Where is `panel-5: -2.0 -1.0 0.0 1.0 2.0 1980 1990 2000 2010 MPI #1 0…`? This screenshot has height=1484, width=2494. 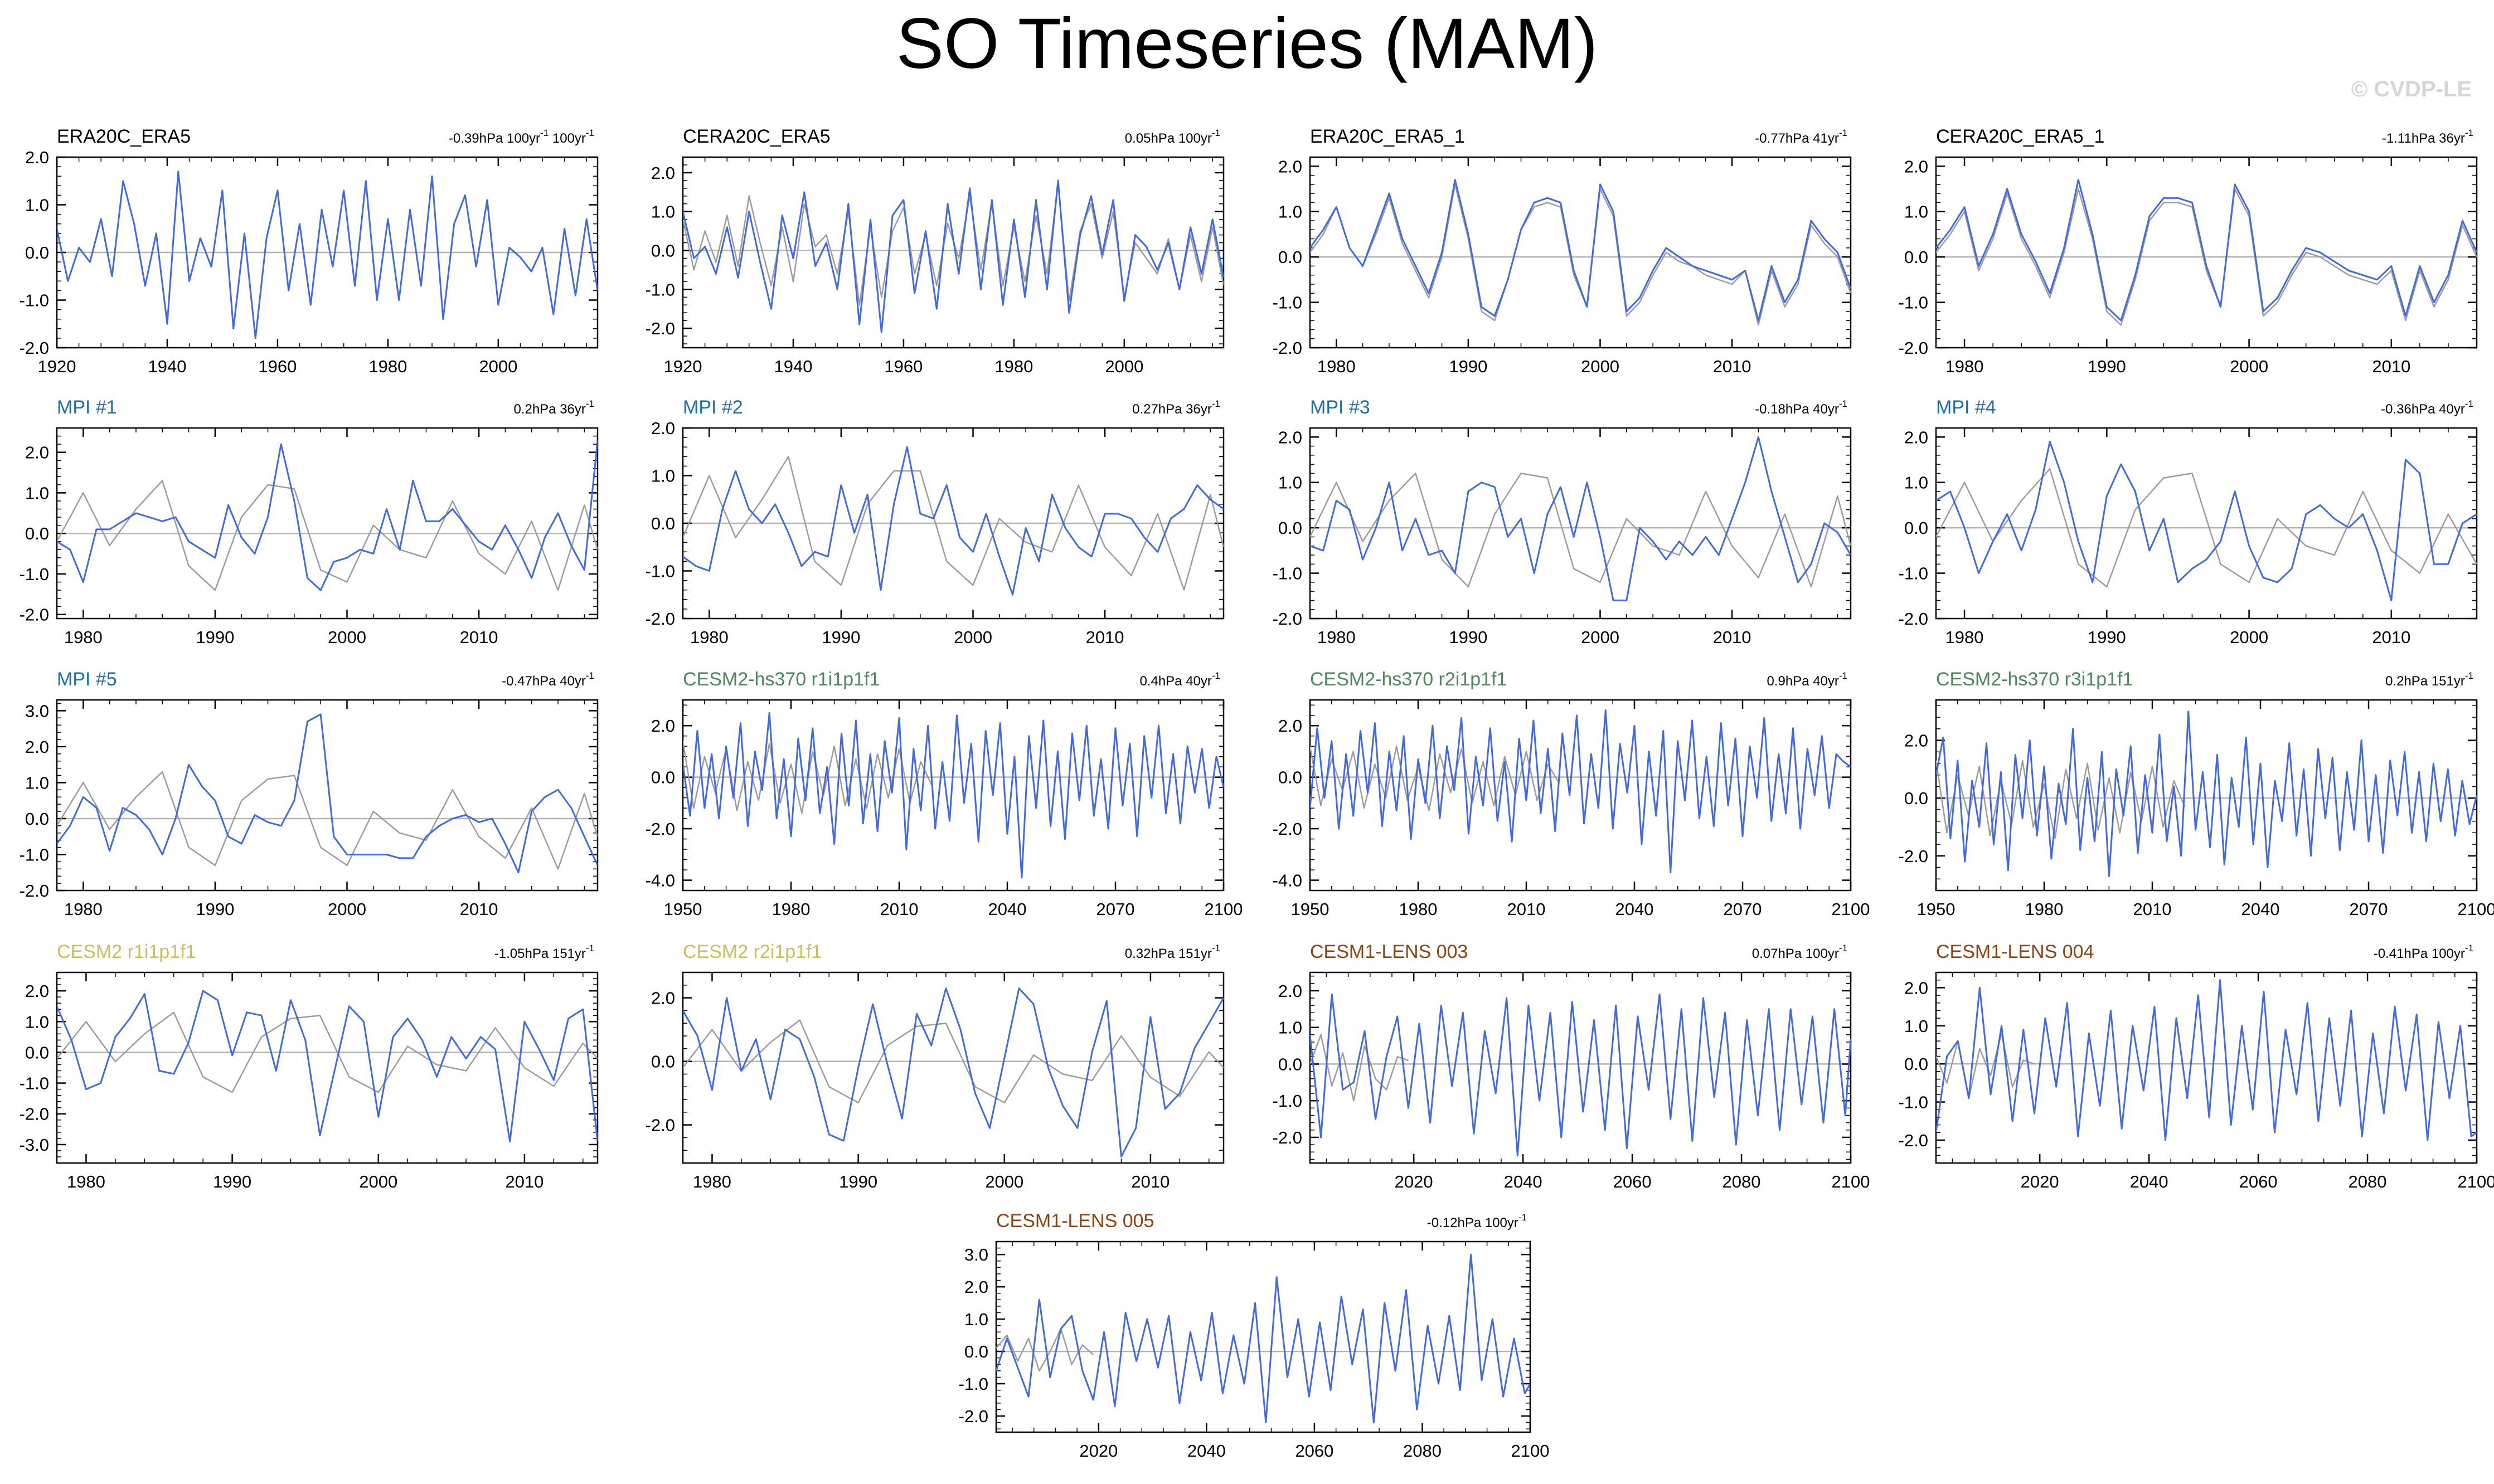 panel-5: -2.0 -1.0 0.0 1.0 2.0 1980 1990 2000 2010 MPI #1 0… is located at coordinates (309, 522).